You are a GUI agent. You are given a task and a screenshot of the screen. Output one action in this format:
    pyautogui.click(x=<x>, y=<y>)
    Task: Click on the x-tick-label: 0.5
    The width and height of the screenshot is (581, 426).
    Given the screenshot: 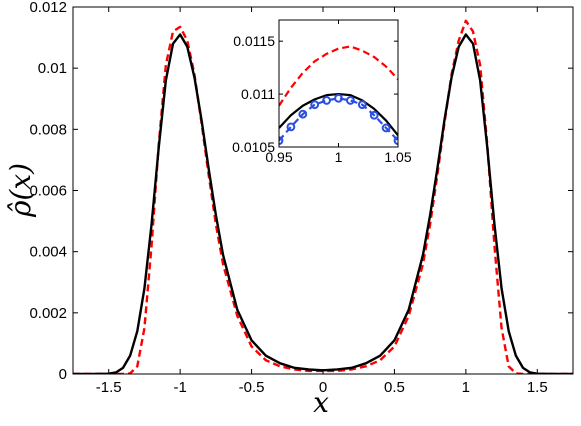 What is the action you would take?
    pyautogui.click(x=394, y=387)
    